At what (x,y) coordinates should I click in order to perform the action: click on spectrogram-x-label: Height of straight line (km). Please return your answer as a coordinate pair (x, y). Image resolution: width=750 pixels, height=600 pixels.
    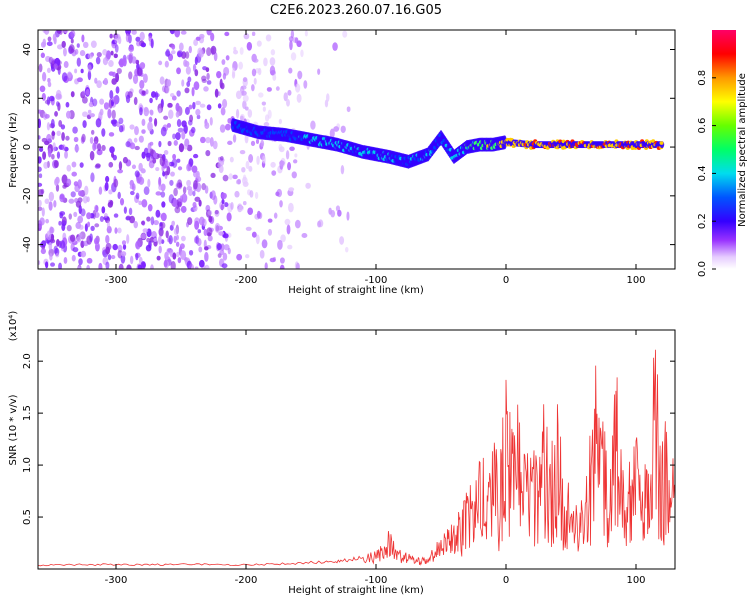
    Looking at the image, I should click on (356, 290).